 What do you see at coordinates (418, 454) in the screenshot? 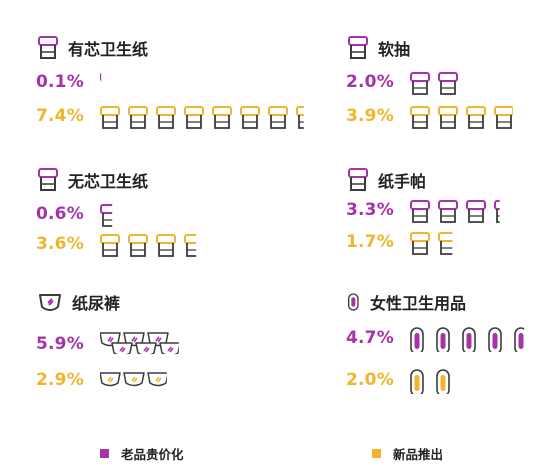
I see `legend-label-new: 新品推出` at bounding box center [418, 454].